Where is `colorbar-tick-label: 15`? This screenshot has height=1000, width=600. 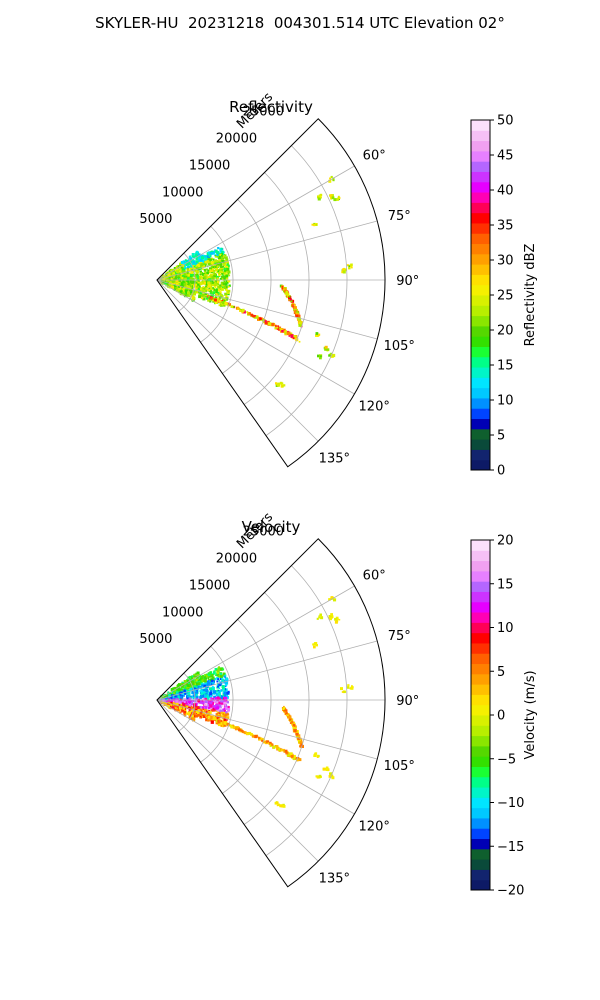
colorbar-tick-label: 15 is located at coordinates (505, 366).